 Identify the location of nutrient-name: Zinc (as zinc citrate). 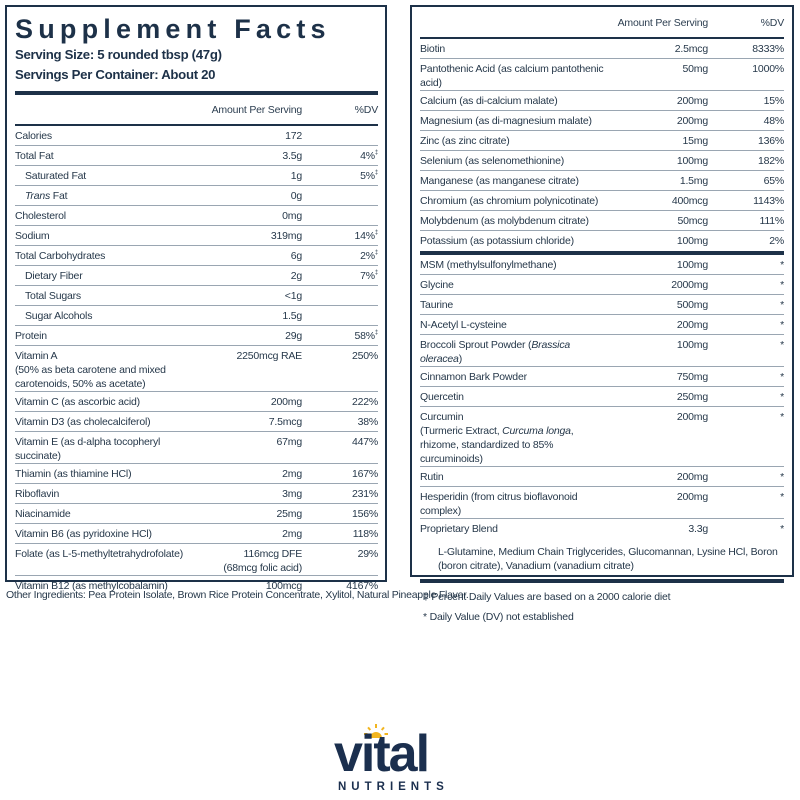
(465, 141).